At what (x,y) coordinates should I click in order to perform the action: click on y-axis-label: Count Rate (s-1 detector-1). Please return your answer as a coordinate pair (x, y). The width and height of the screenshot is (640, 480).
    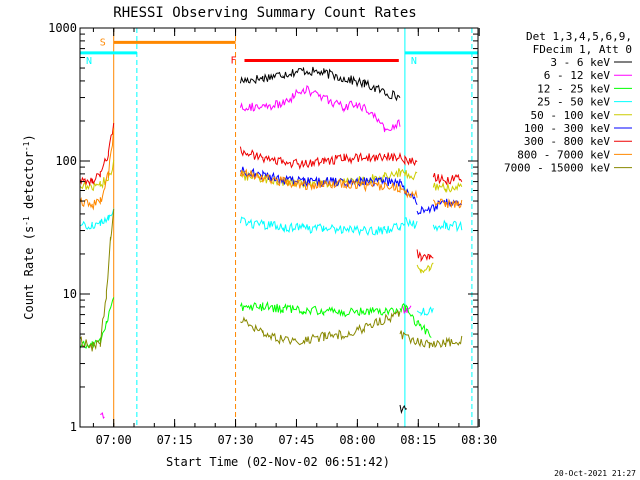
    Looking at the image, I should click on (29, 226).